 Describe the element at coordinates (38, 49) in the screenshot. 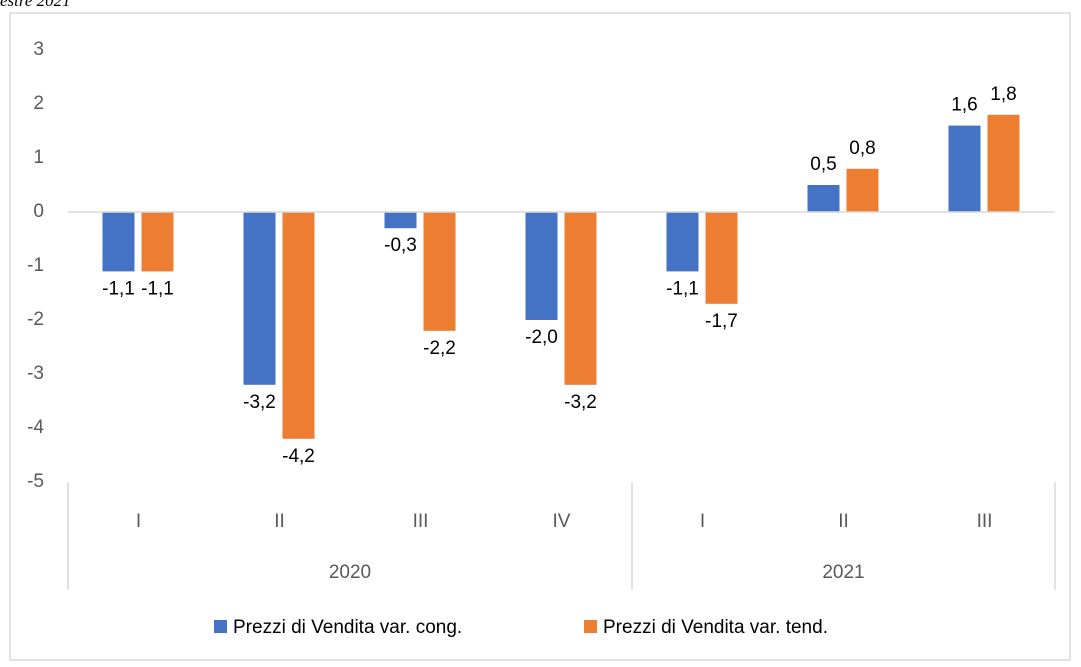

I see `y-tick-label: 3` at that location.